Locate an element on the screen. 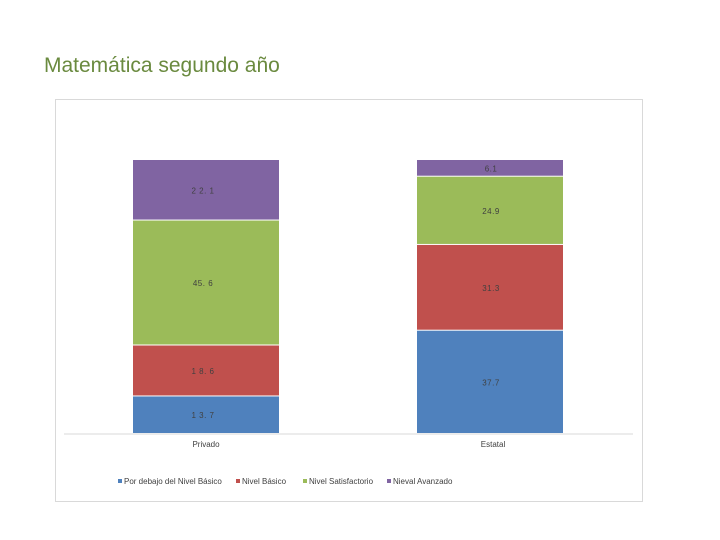 This screenshot has height=540, width=720. legend-swatch-por-debajo-del-nivel-b-sico is located at coordinates (120, 481).